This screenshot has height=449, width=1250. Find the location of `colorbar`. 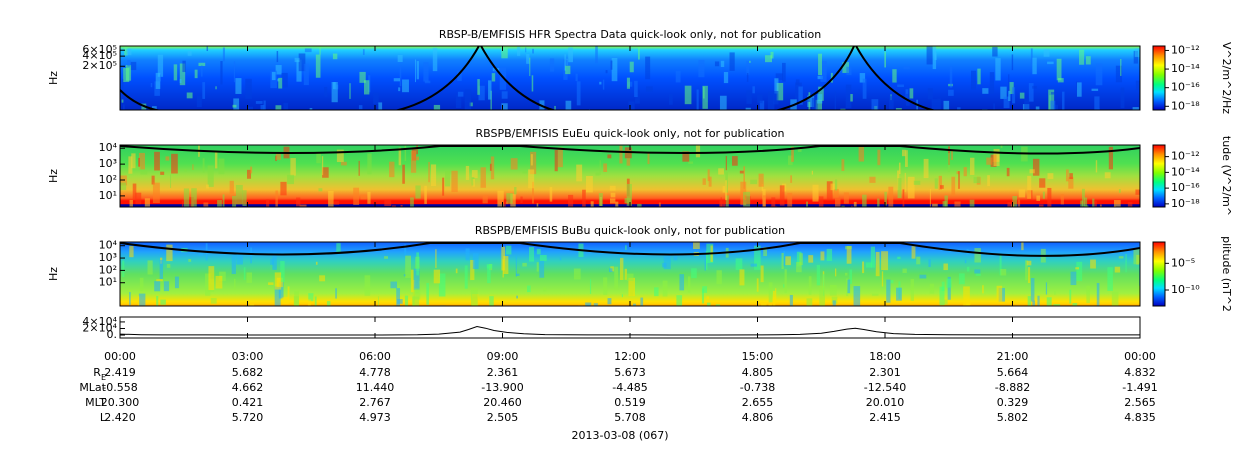

colorbar is located at coordinates (1159, 78).